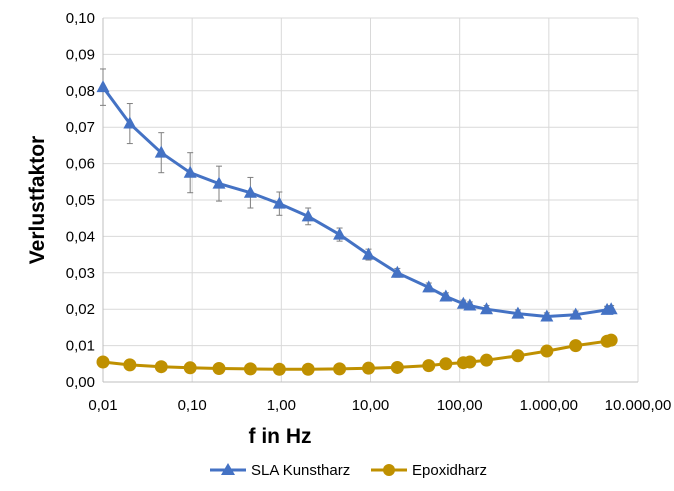 The height and width of the screenshot is (491, 674). What do you see at coordinates (80, 91) in the screenshot?
I see `y-tick-label: 0,08` at bounding box center [80, 91].